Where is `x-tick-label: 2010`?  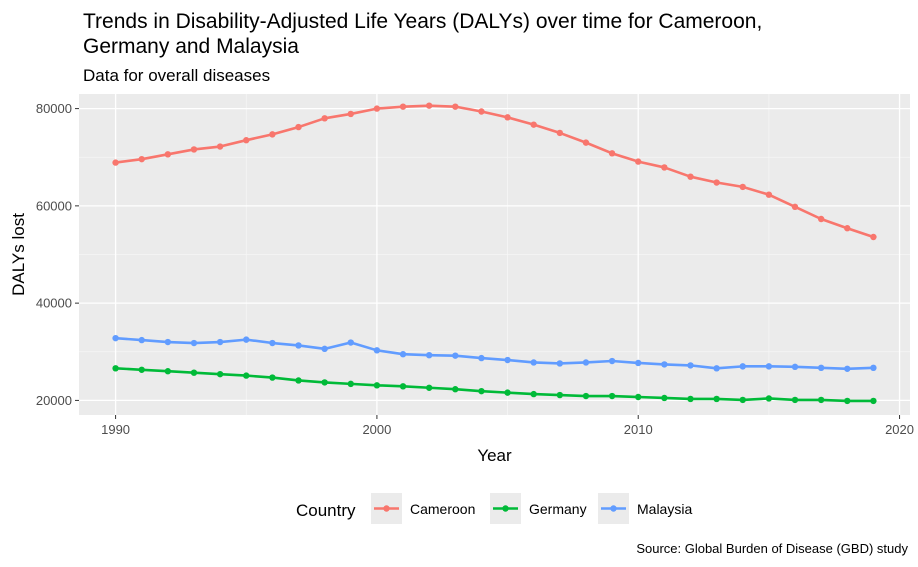
x-tick-label: 2010 is located at coordinates (638, 429).